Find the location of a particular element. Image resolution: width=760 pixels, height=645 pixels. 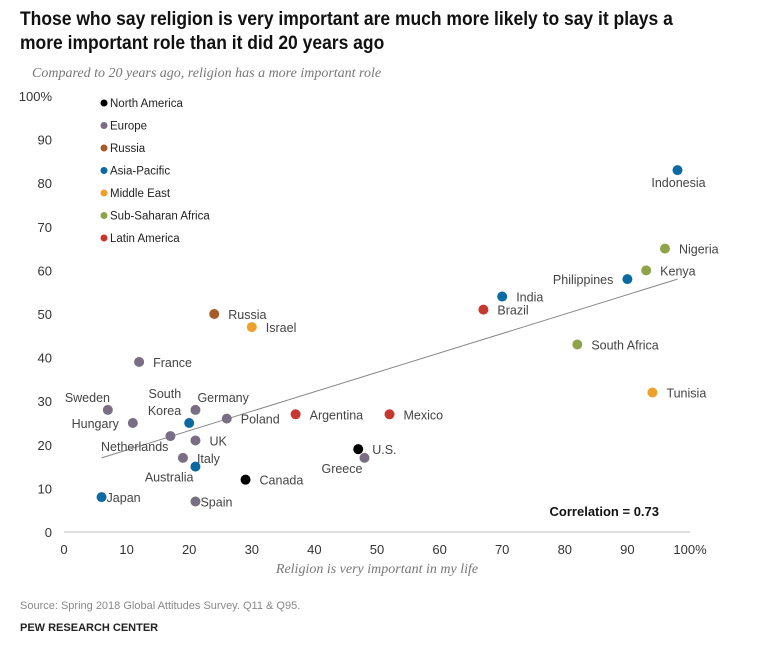

data-point-group: Netherlands is located at coordinates (138, 442).